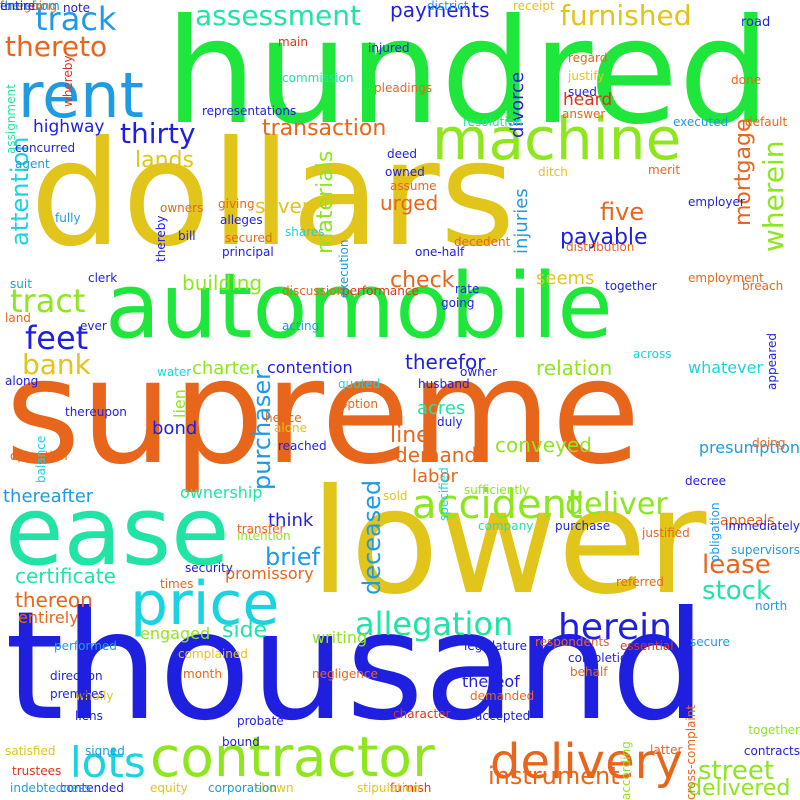 The width and height of the screenshot is (800, 800). What do you see at coordinates (65, 576) in the screenshot?
I see `word-66: certificate` at bounding box center [65, 576].